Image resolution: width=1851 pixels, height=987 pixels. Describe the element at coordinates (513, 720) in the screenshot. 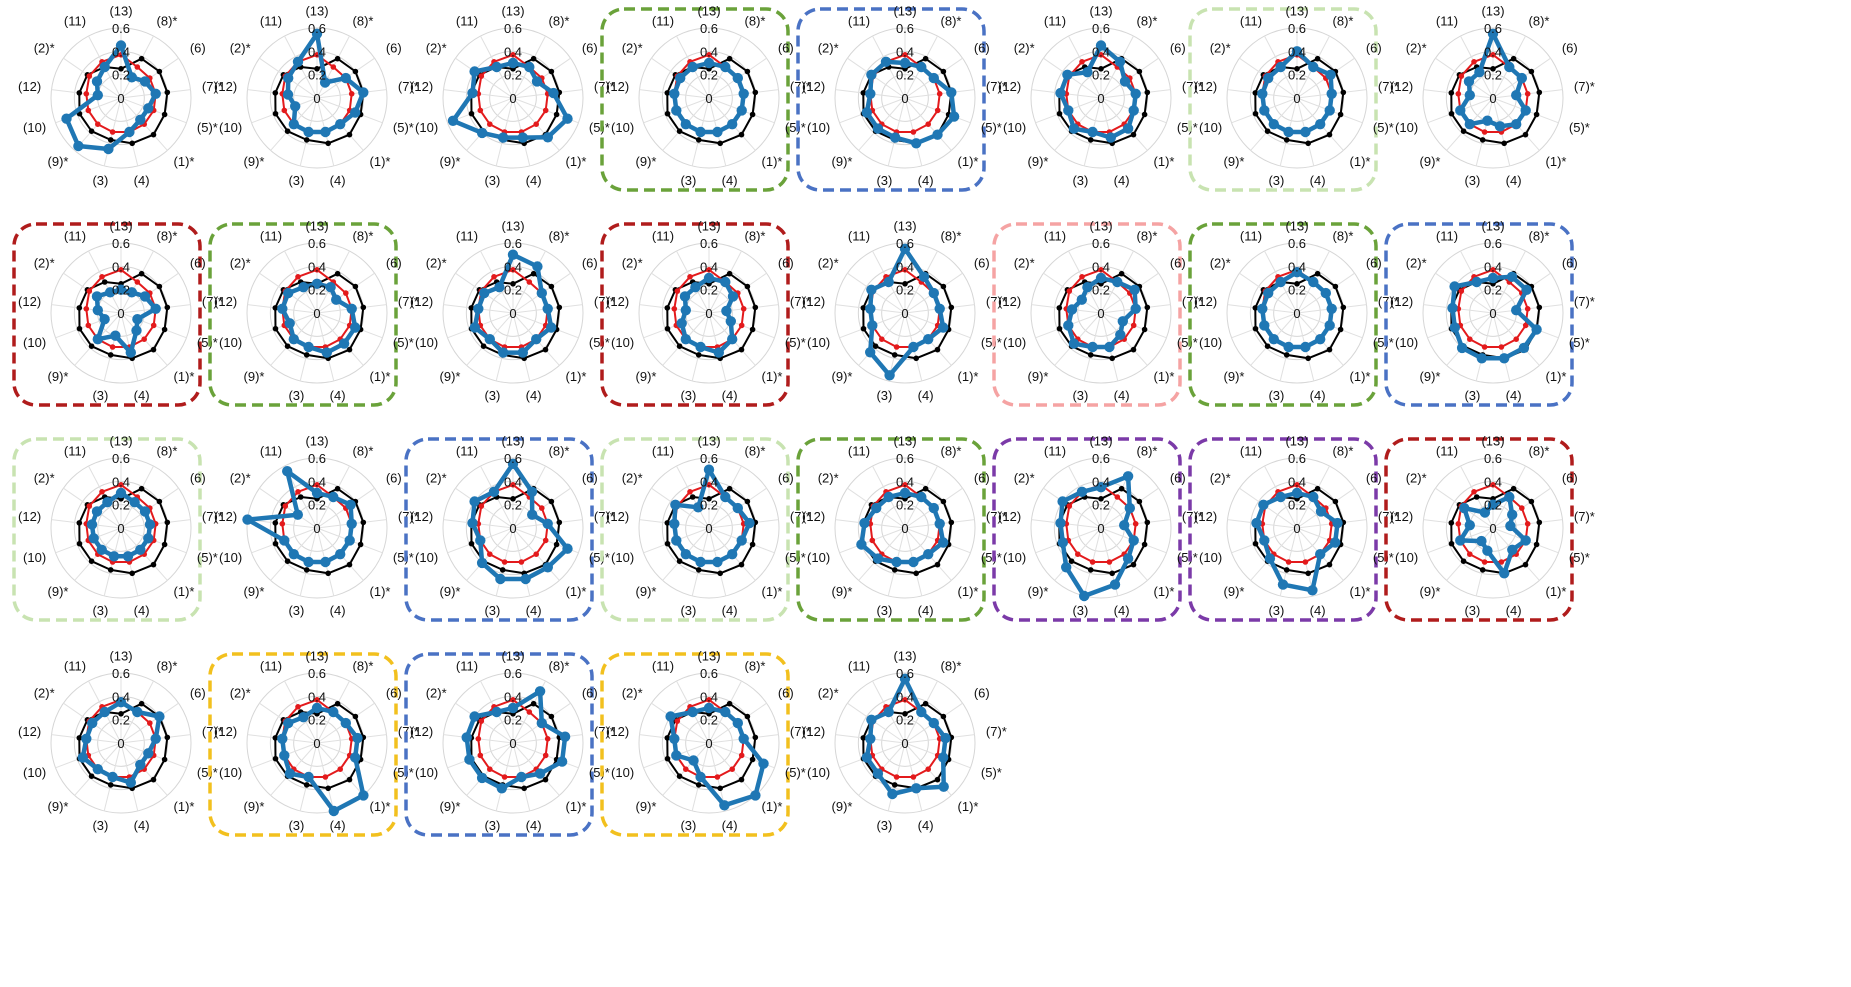

I see `radial-tick-label: 0.2` at that location.